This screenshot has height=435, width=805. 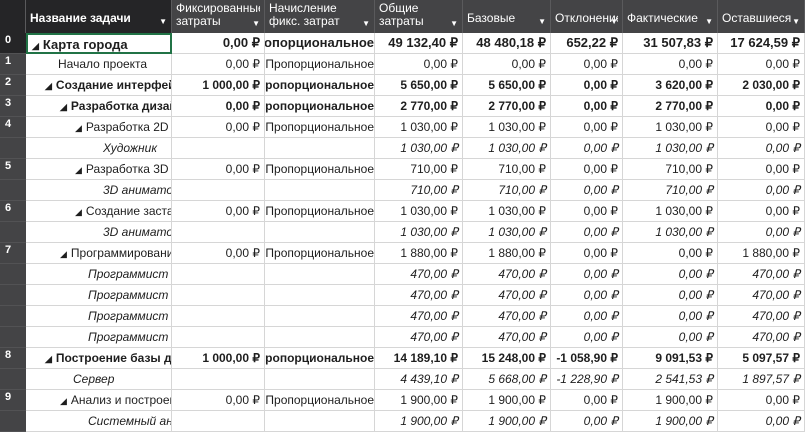 What do you see at coordinates (587, 43) in the screenshot?
I see `variance-cell: 652,22 ₽` at bounding box center [587, 43].